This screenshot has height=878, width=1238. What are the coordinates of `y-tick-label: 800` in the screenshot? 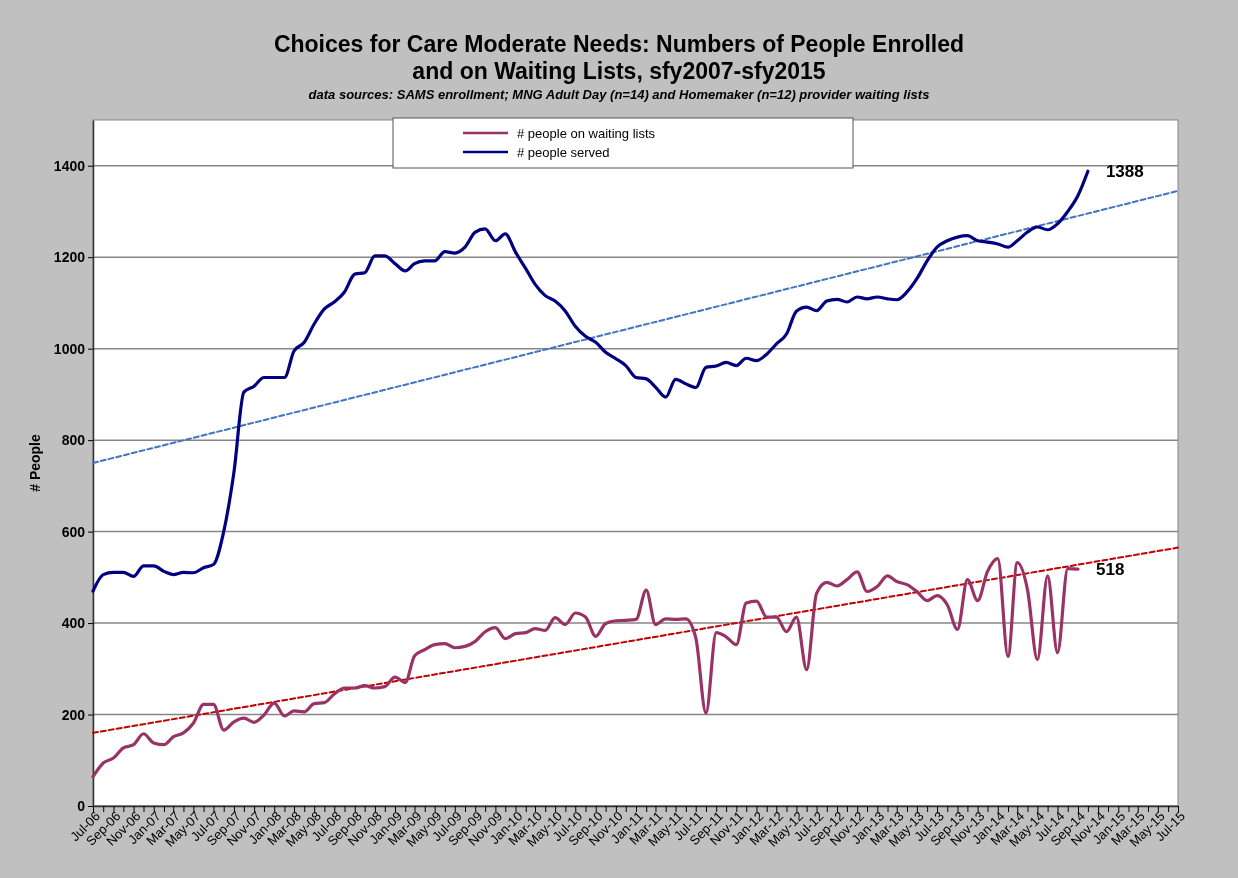 It's located at (73, 440).